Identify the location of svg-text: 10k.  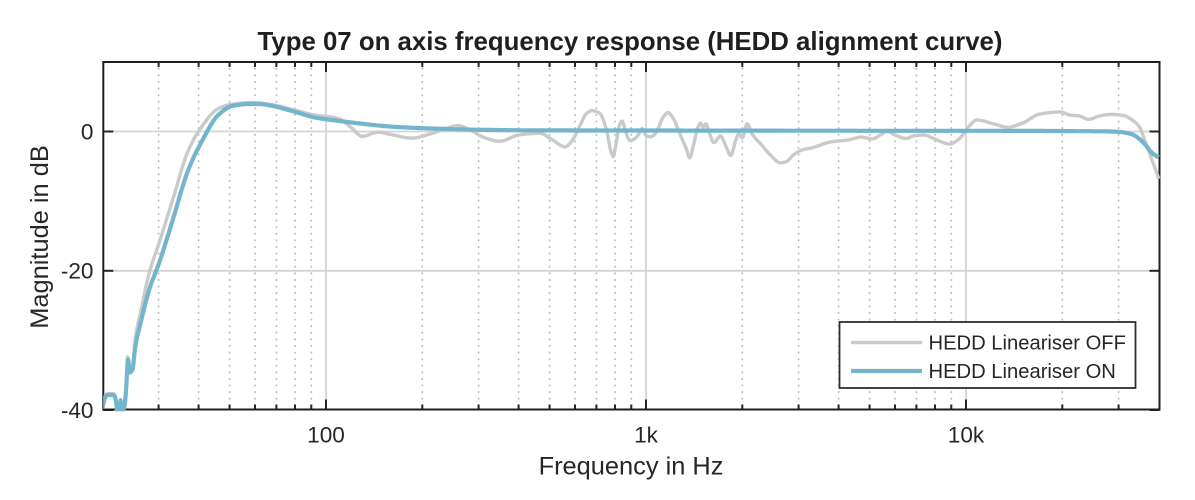
(966, 434).